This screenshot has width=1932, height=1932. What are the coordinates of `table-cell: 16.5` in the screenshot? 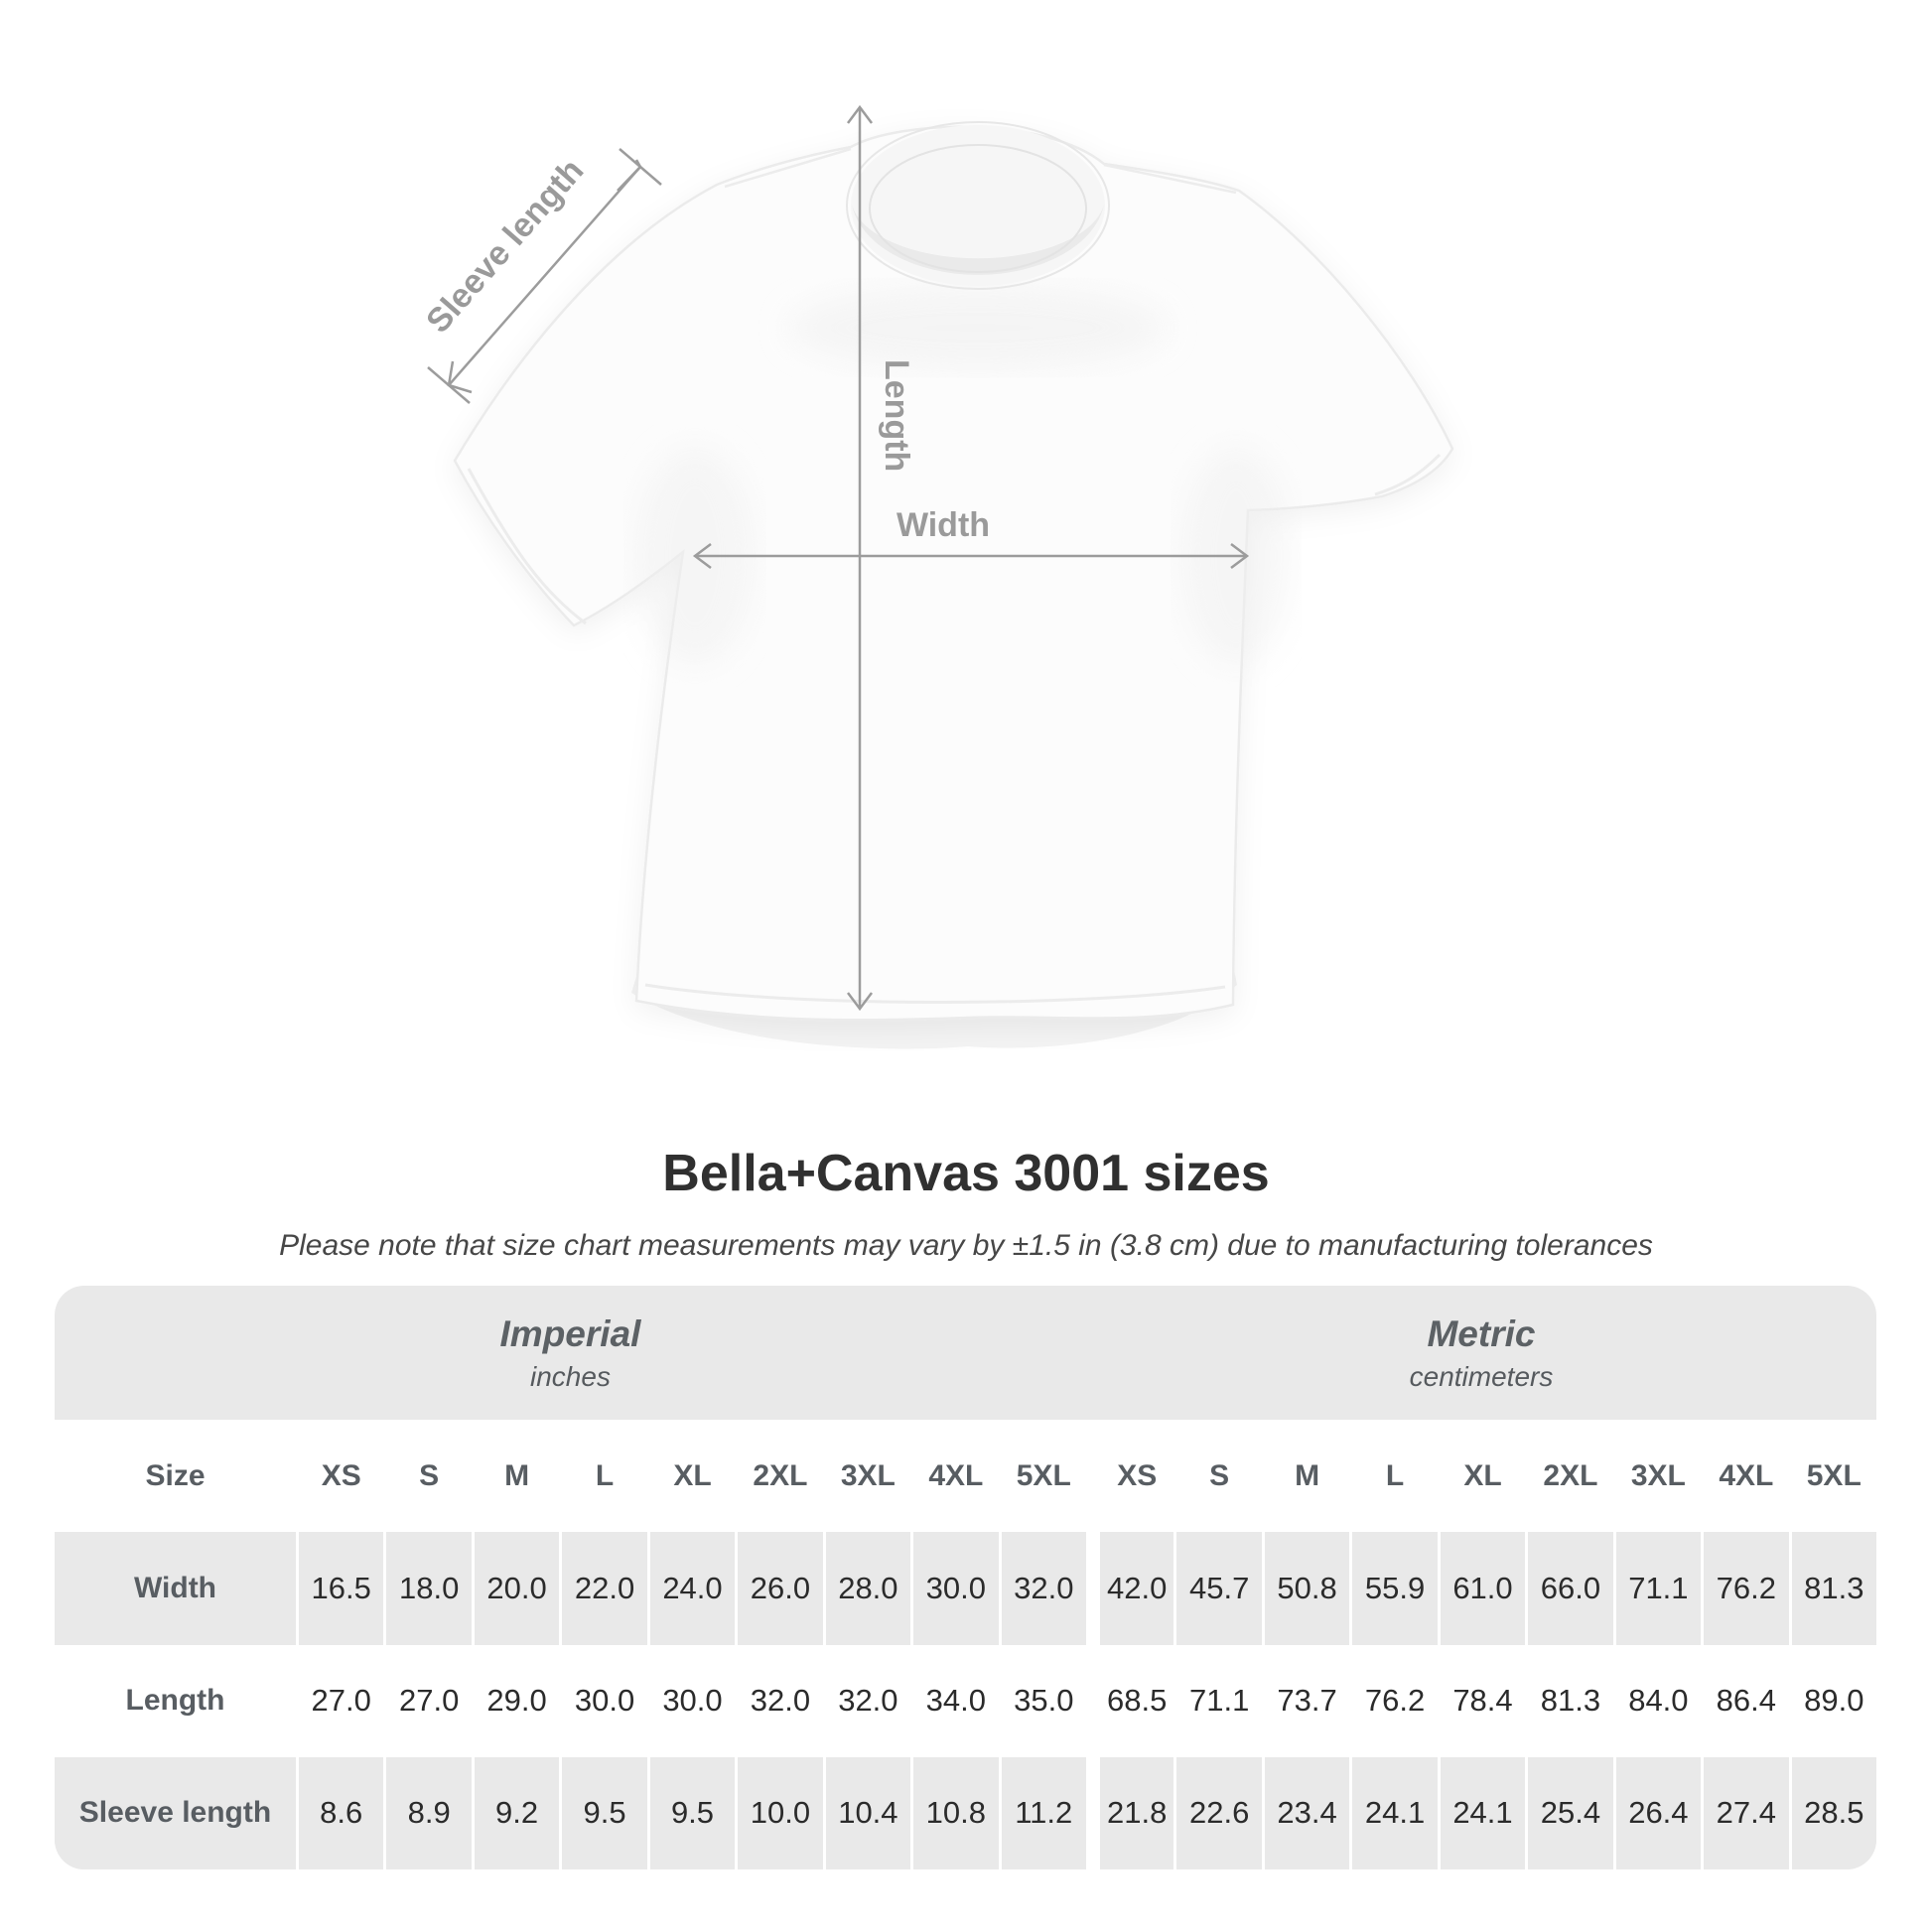 It's located at (340, 1589).